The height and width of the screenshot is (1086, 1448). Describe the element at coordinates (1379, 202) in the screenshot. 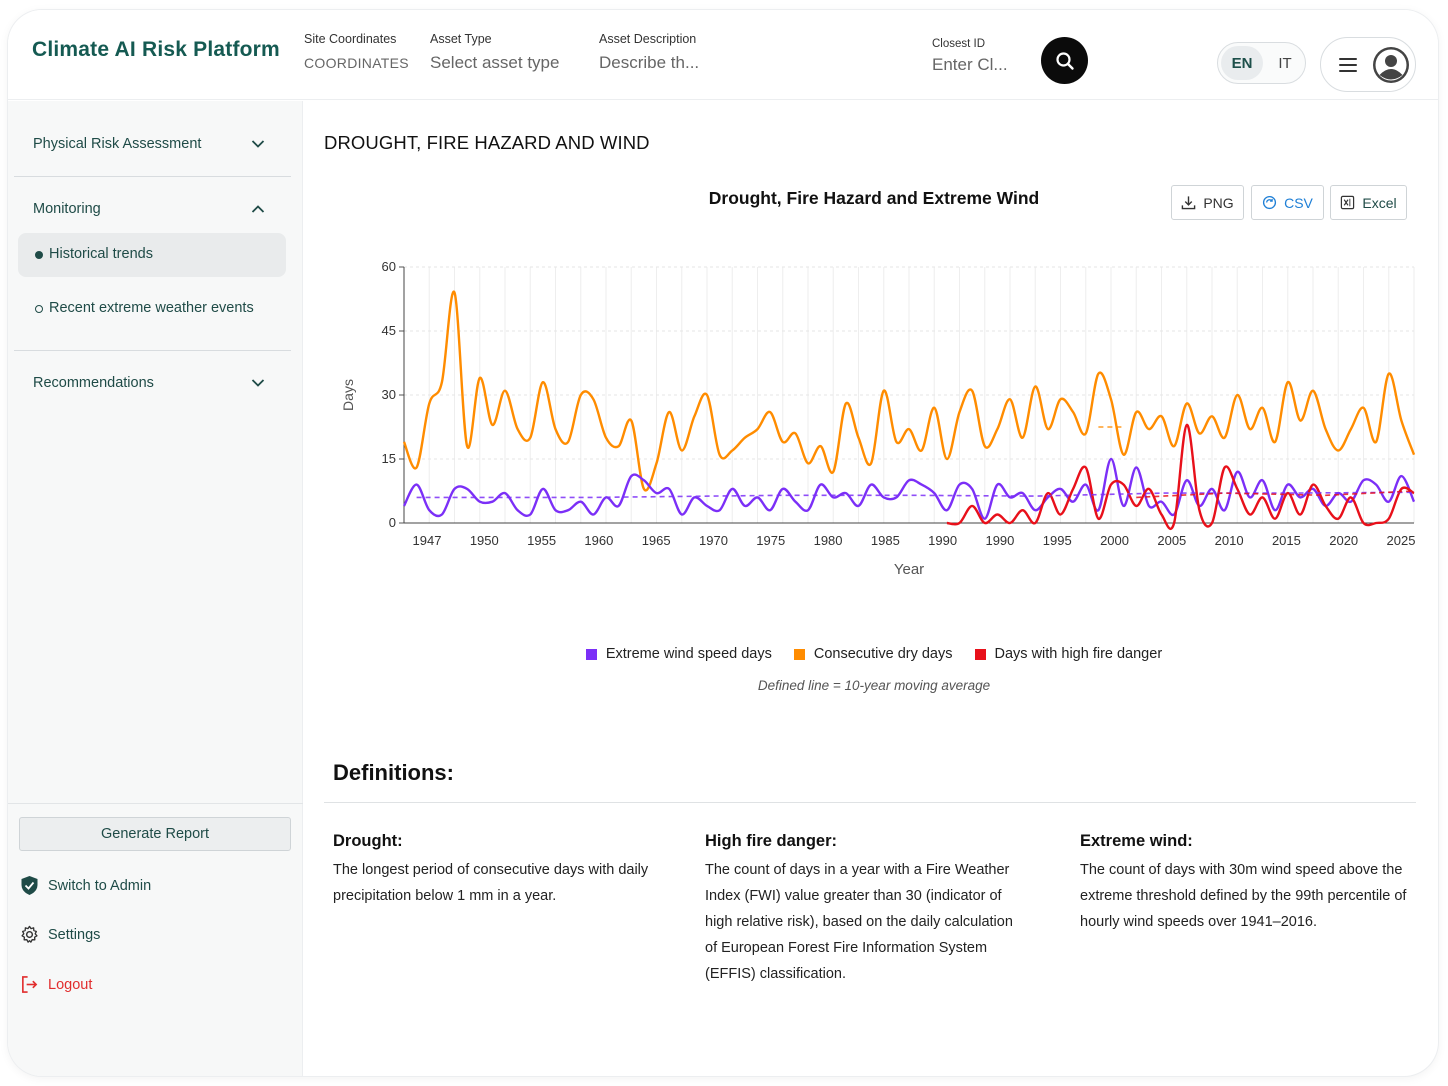

I see `export-excel-label: Excel` at that location.